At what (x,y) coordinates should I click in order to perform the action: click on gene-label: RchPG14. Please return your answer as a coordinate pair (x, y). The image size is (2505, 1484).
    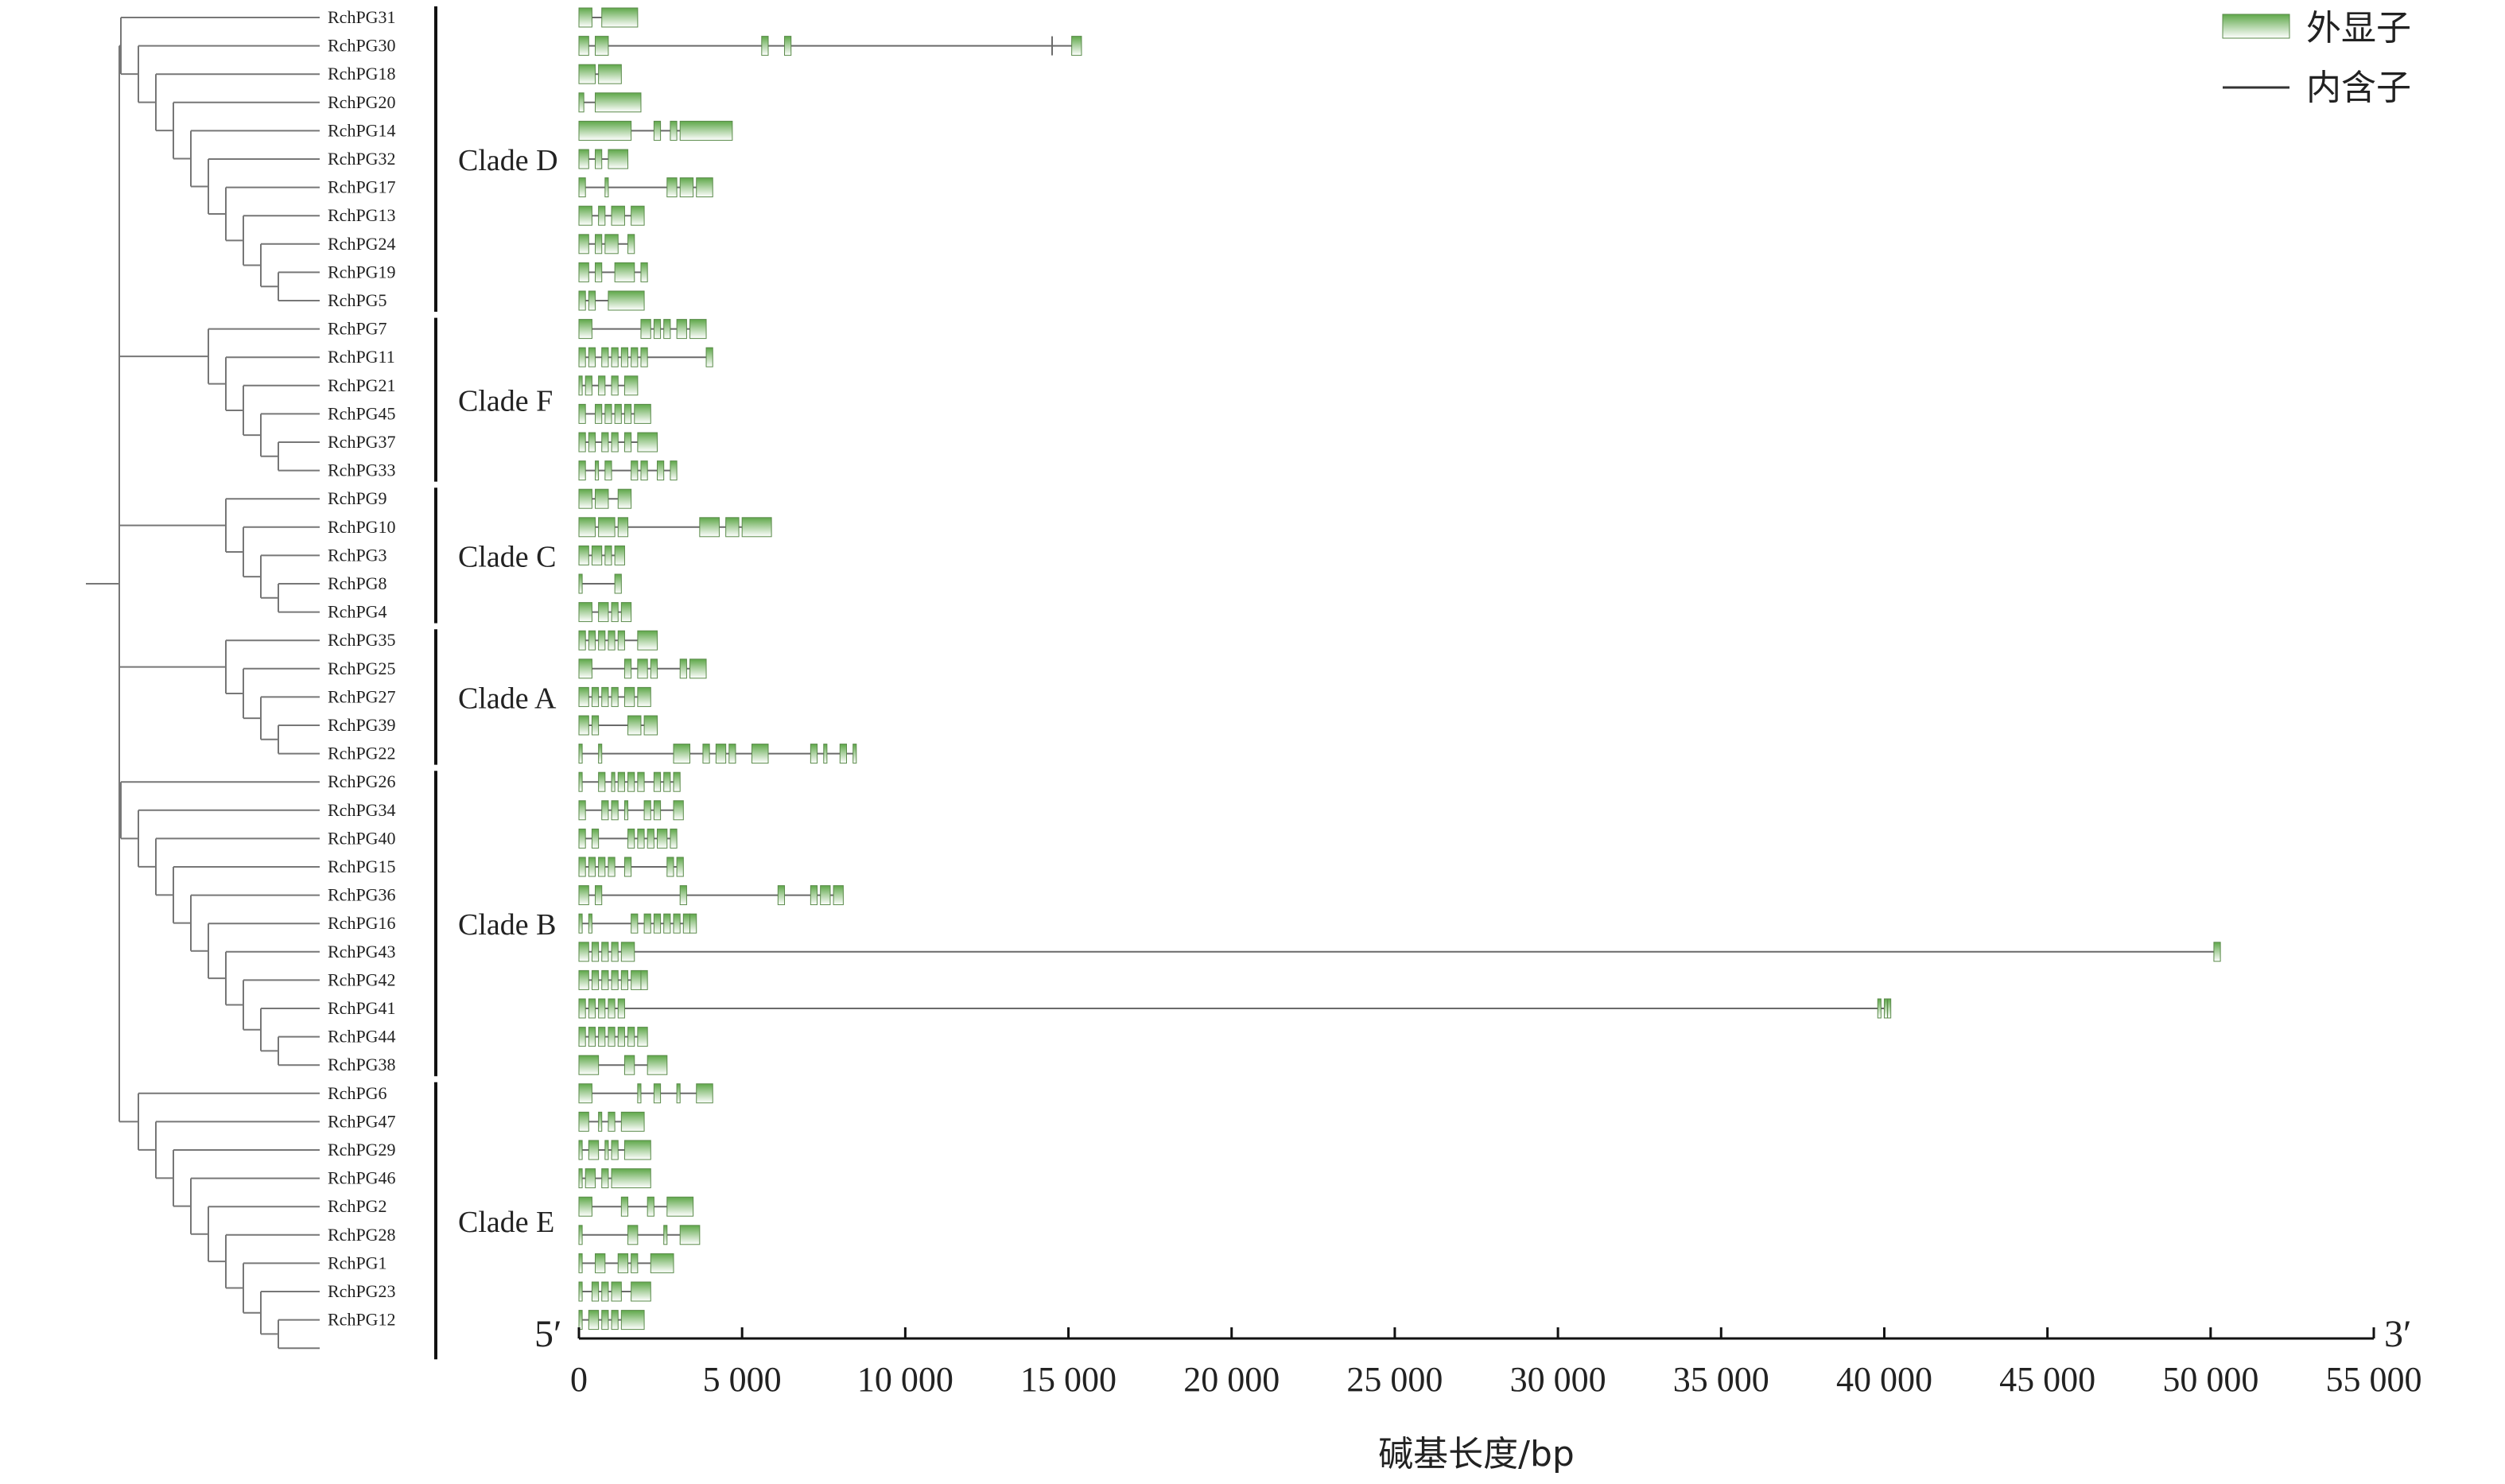
    Looking at the image, I should click on (362, 130).